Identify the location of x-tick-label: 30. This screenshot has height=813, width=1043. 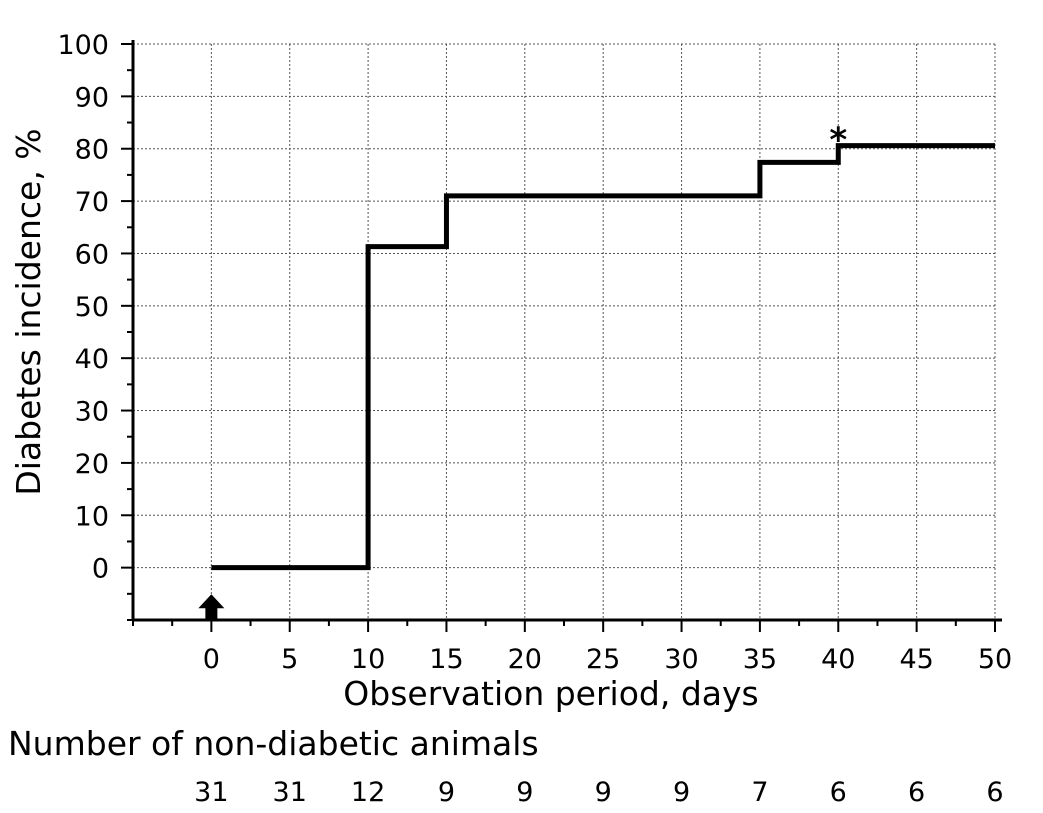
(681, 659).